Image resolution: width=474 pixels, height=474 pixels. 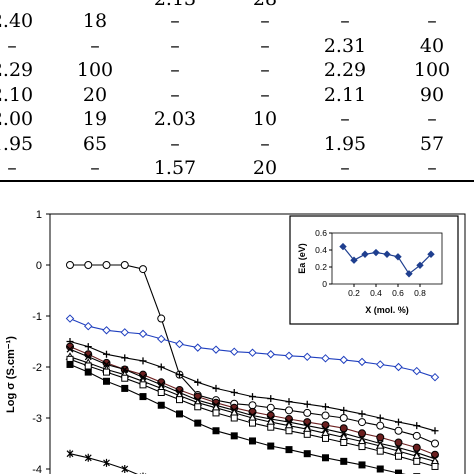 I want to click on inset-x-tick-label: 0.4, so click(x=376, y=293).